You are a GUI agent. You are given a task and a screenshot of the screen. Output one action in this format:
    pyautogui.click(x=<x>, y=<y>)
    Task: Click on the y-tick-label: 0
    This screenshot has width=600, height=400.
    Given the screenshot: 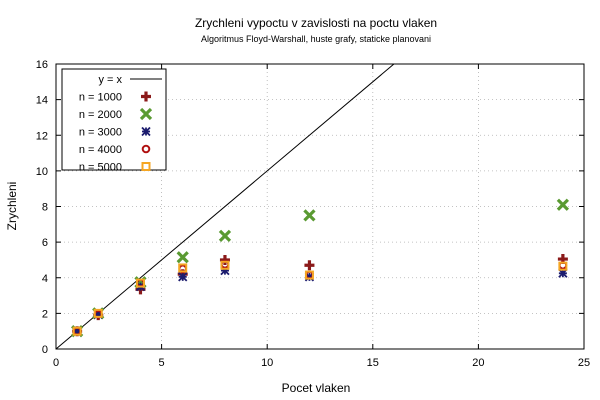 What is the action you would take?
    pyautogui.click(x=45, y=350)
    